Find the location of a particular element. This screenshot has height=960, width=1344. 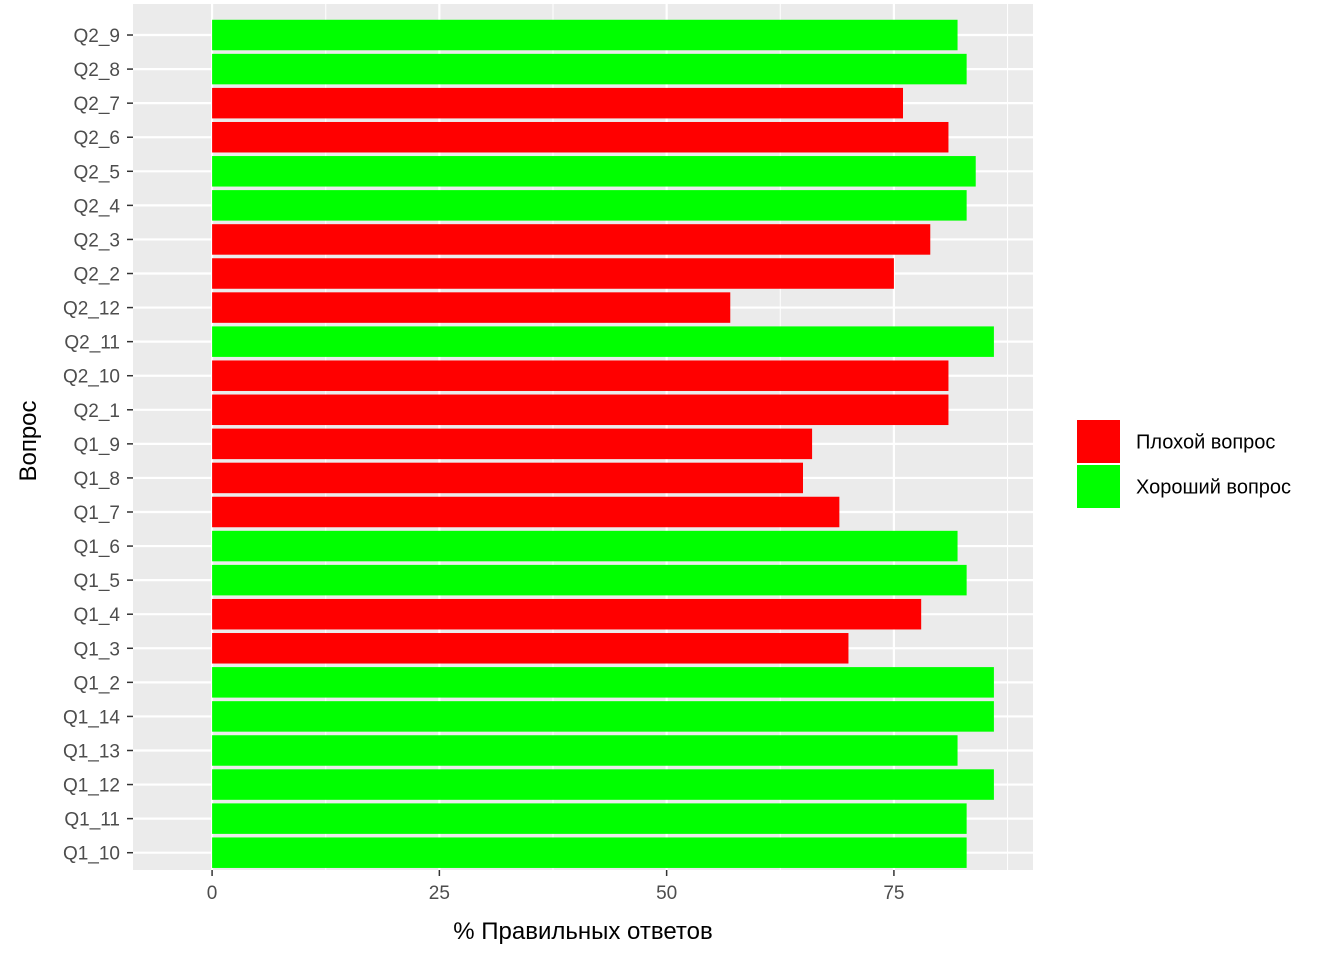

y-tick-label: Q2_3 is located at coordinates (97, 240).